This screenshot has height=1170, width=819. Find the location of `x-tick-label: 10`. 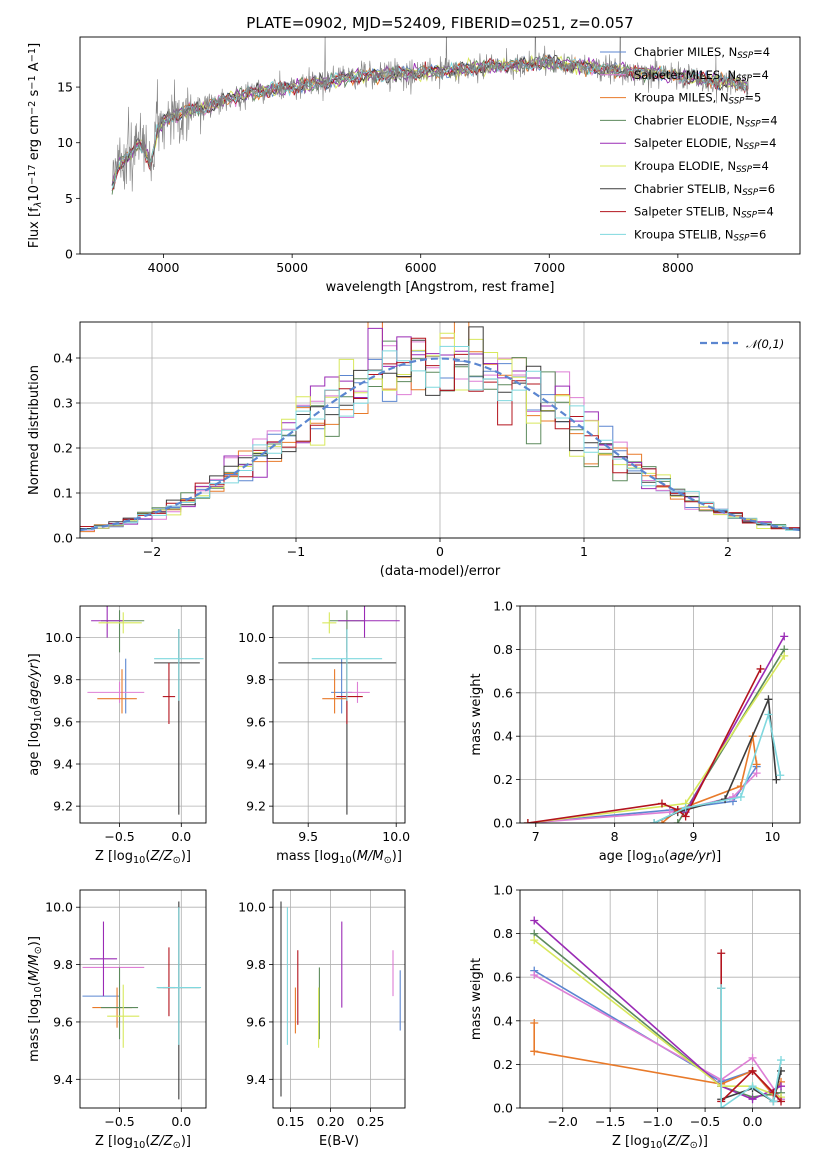

x-tick-label: 10 is located at coordinates (772, 836).